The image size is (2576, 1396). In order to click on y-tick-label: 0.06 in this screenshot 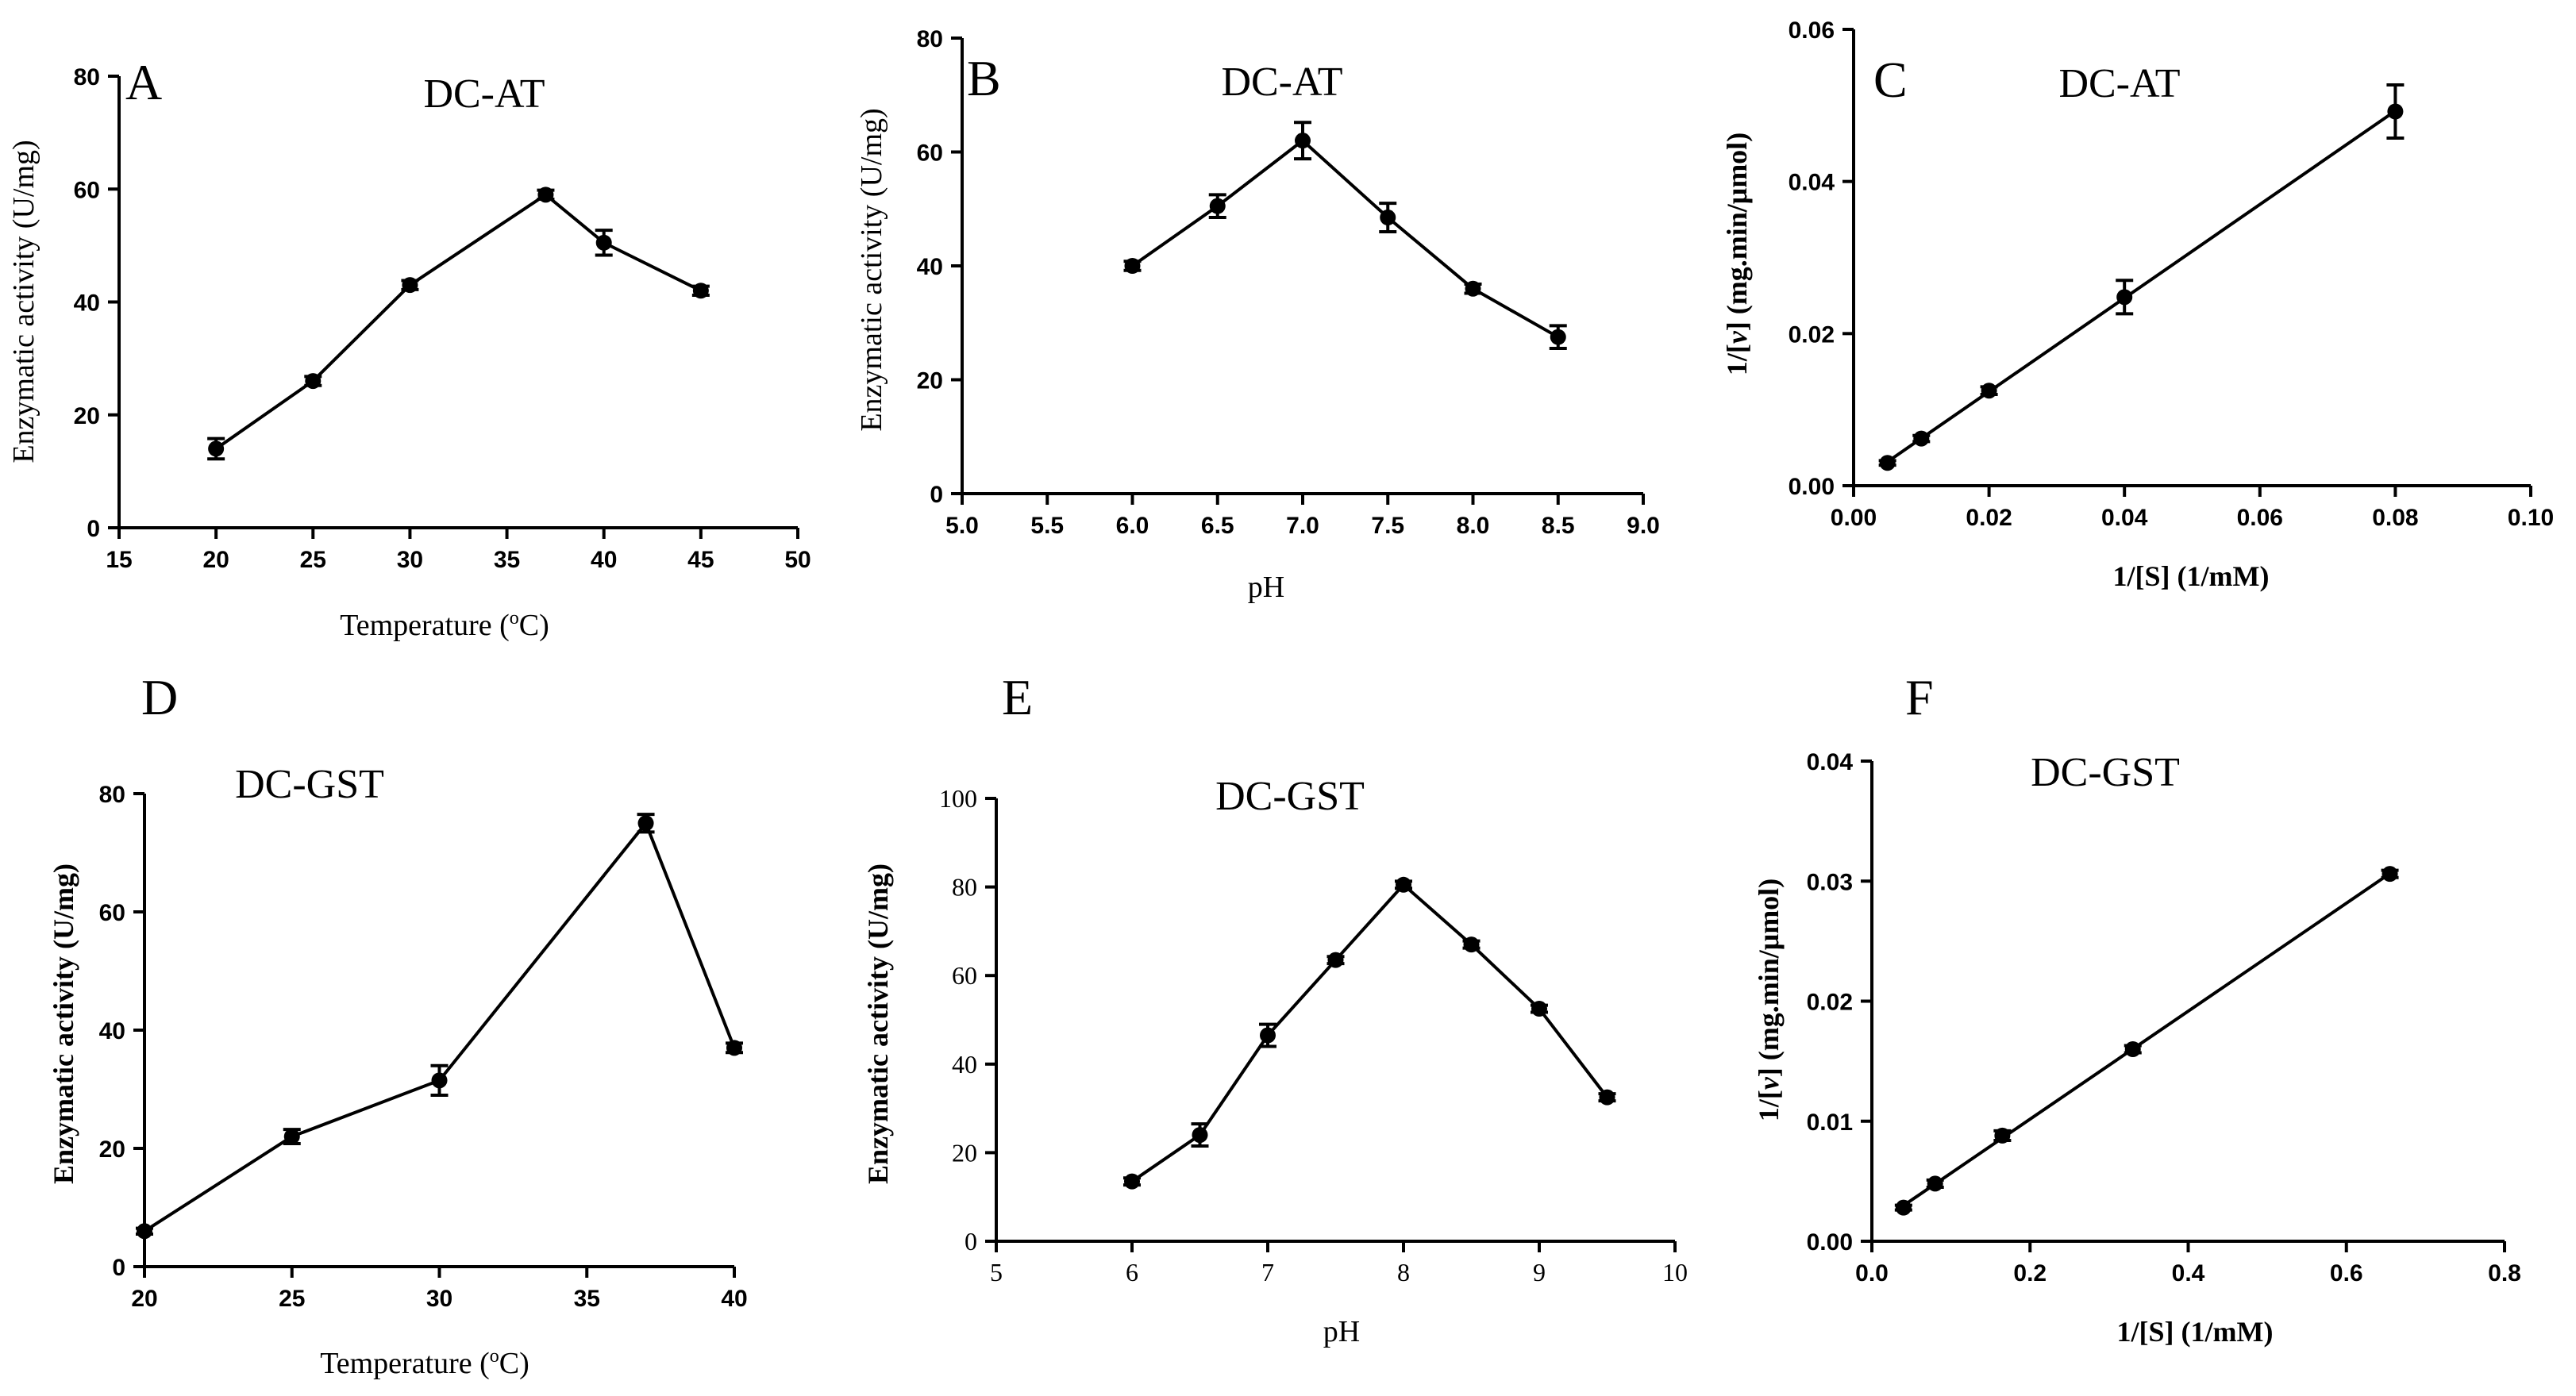, I will do `click(1812, 31)`.